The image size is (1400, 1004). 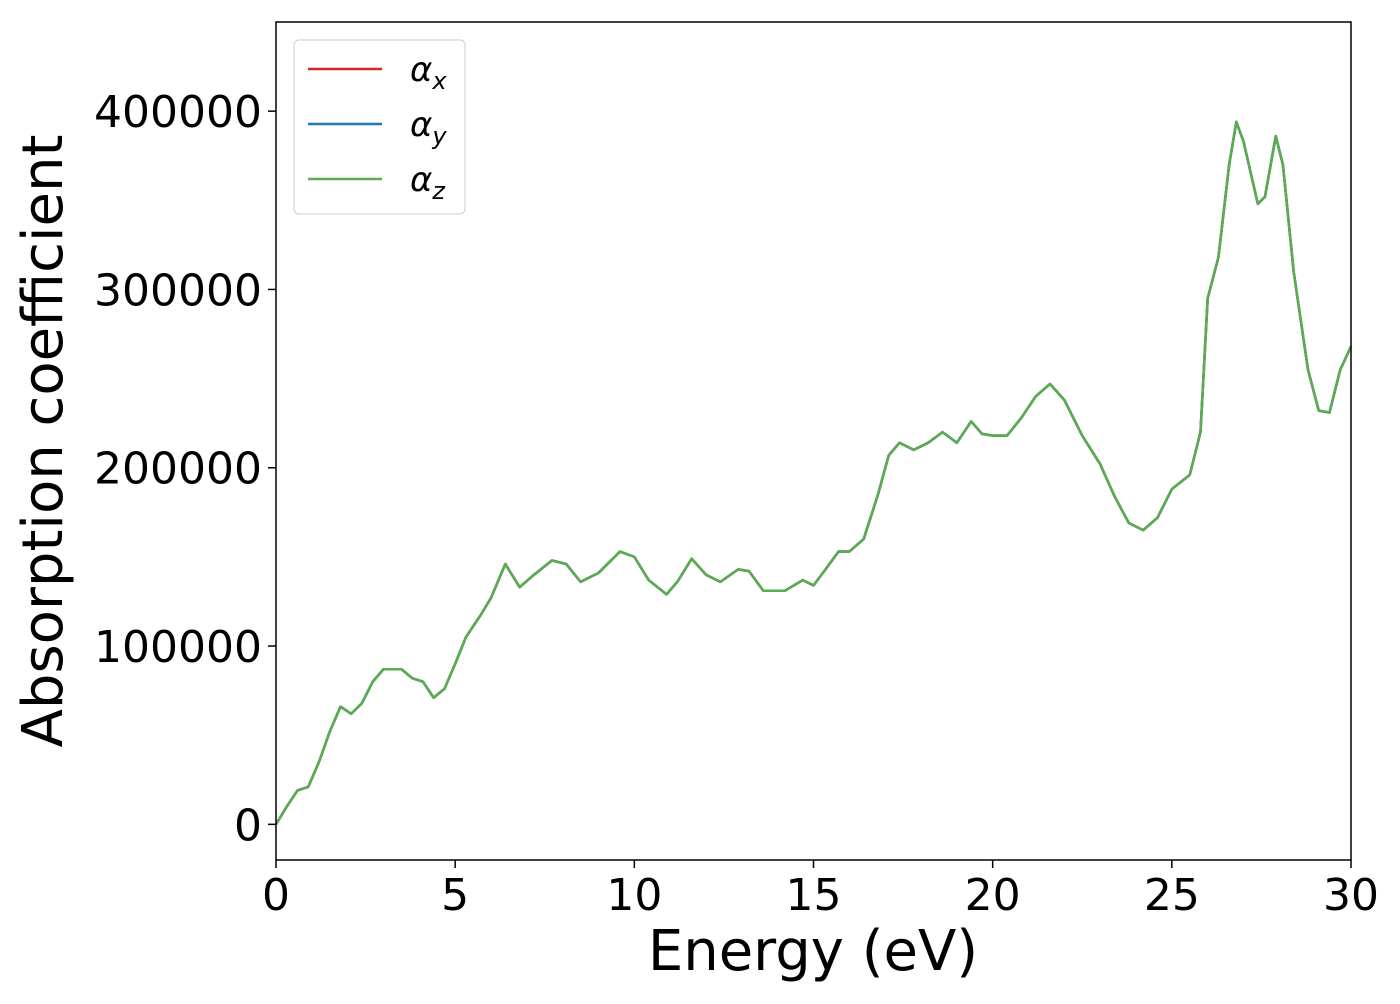 I want to click on y-tick-label: 200000, so click(x=178, y=469).